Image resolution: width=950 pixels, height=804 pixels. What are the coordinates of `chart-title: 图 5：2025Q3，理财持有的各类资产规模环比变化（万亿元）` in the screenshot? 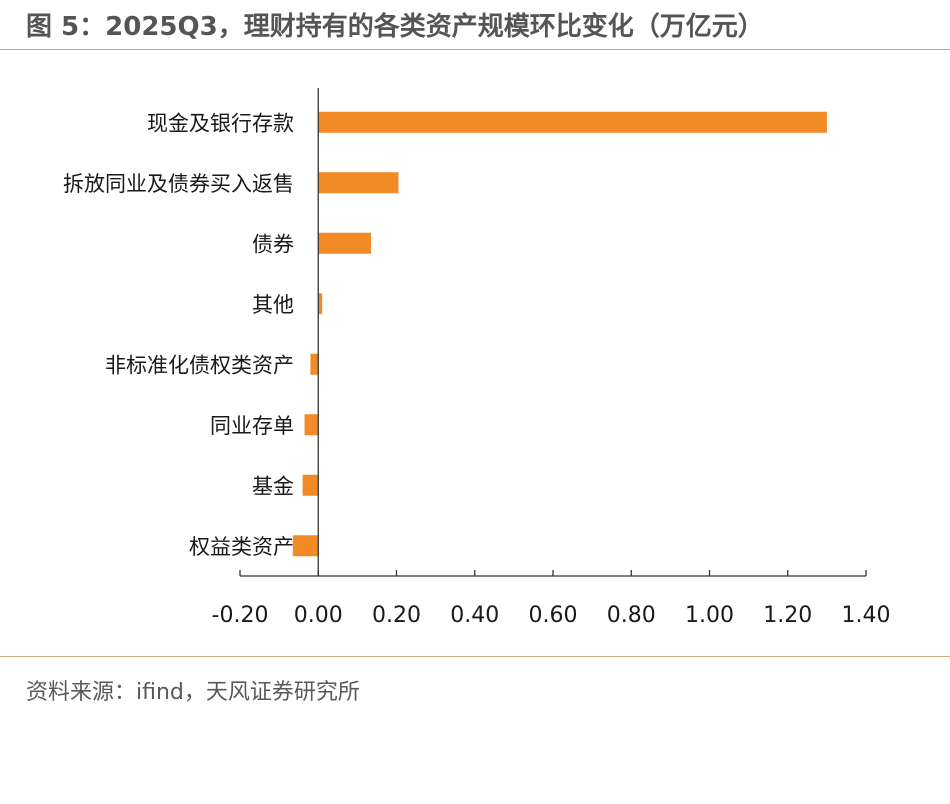 It's located at (395, 27).